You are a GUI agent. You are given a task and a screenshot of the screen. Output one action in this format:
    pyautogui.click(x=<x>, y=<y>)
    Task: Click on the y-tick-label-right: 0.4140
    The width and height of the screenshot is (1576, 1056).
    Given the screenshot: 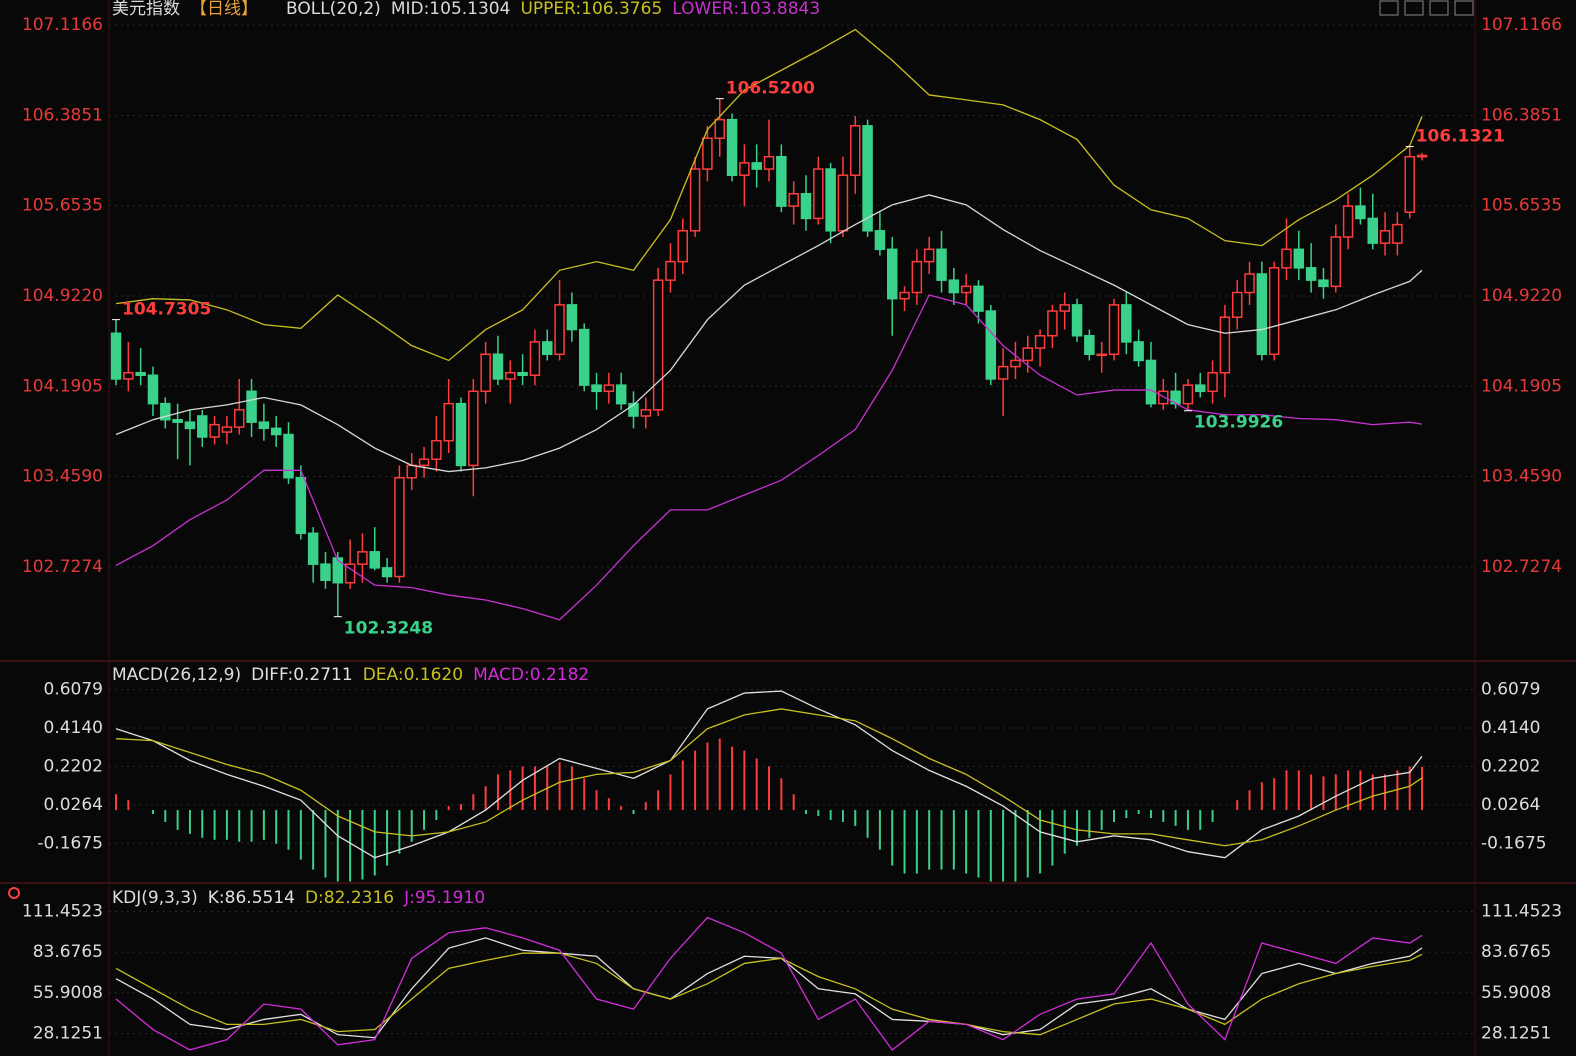 What is the action you would take?
    pyautogui.click(x=1510, y=728)
    